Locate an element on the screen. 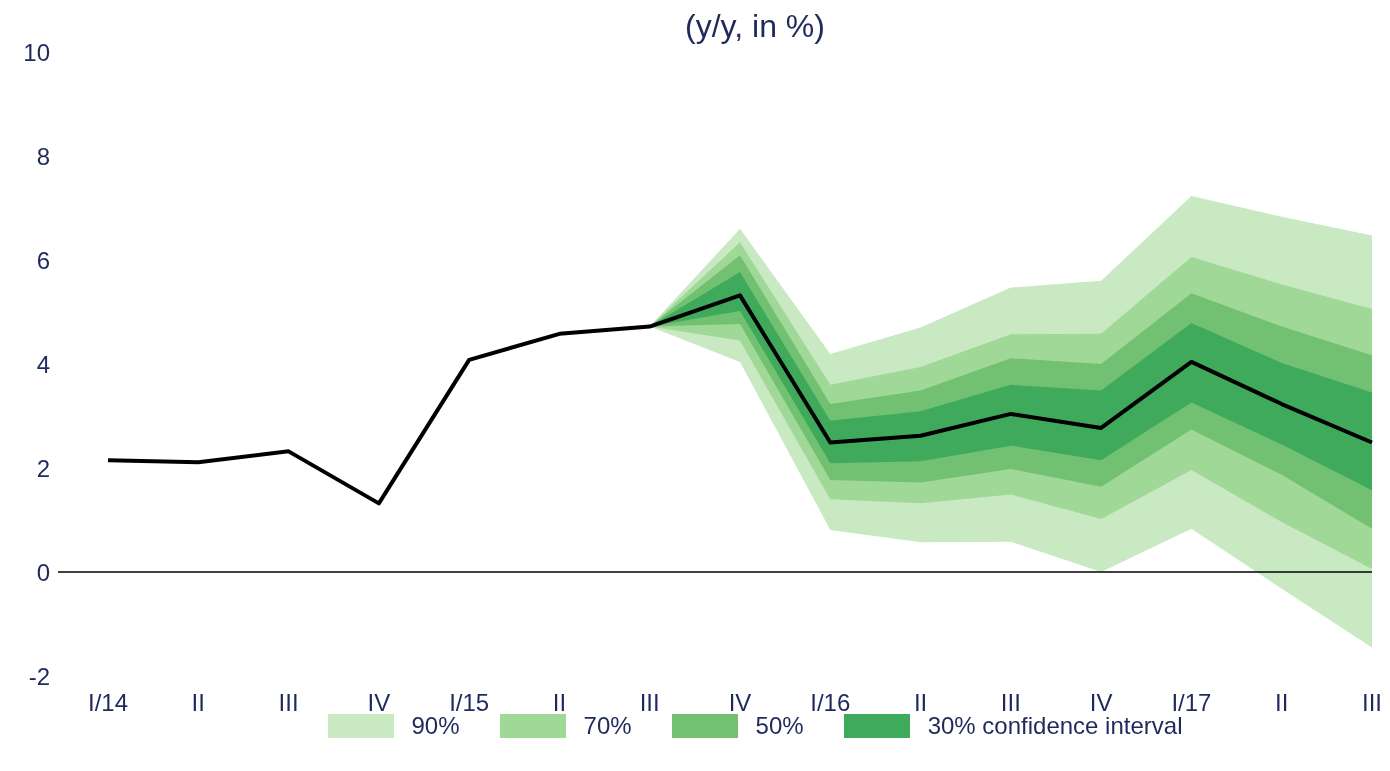  legend-label: 70% is located at coordinates (607, 726).